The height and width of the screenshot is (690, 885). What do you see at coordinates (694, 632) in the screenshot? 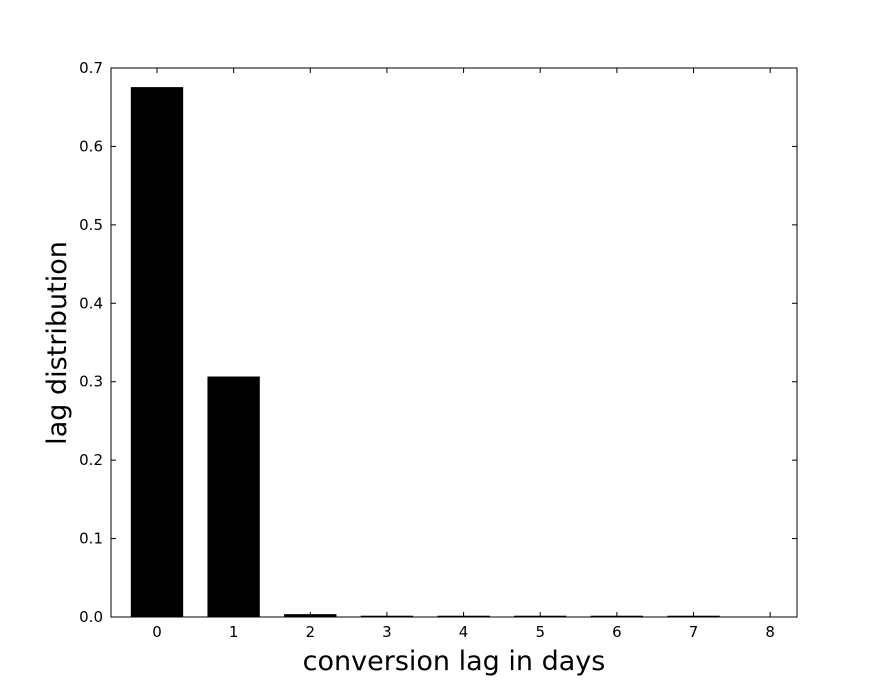
I see `x-tick-label: 7` at bounding box center [694, 632].